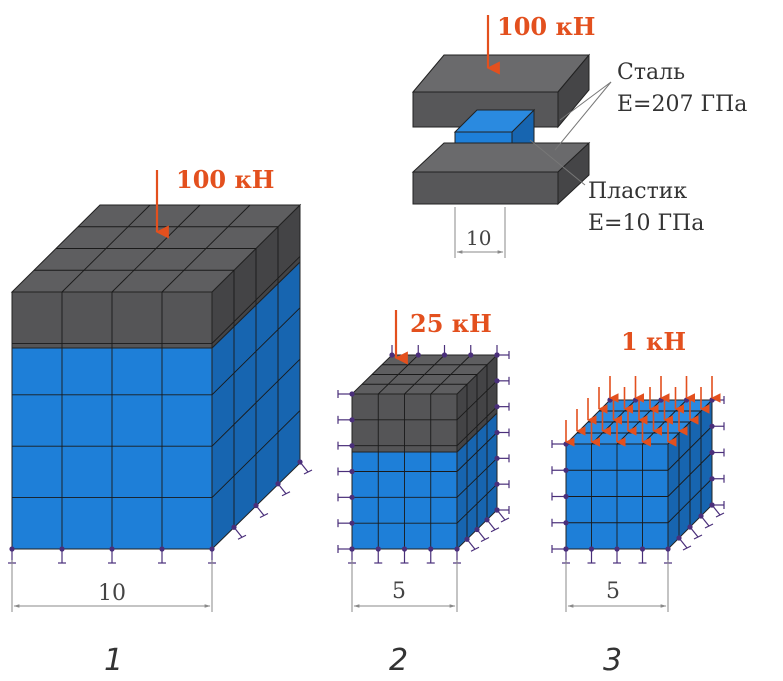  I want to click on plastic-label: Пластик, so click(637, 191).